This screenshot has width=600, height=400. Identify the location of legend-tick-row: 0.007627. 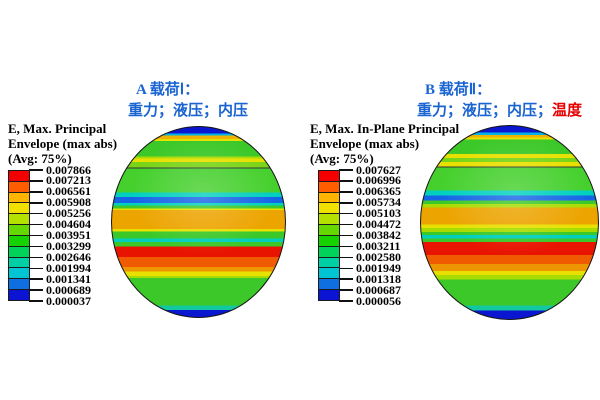
(370, 169).